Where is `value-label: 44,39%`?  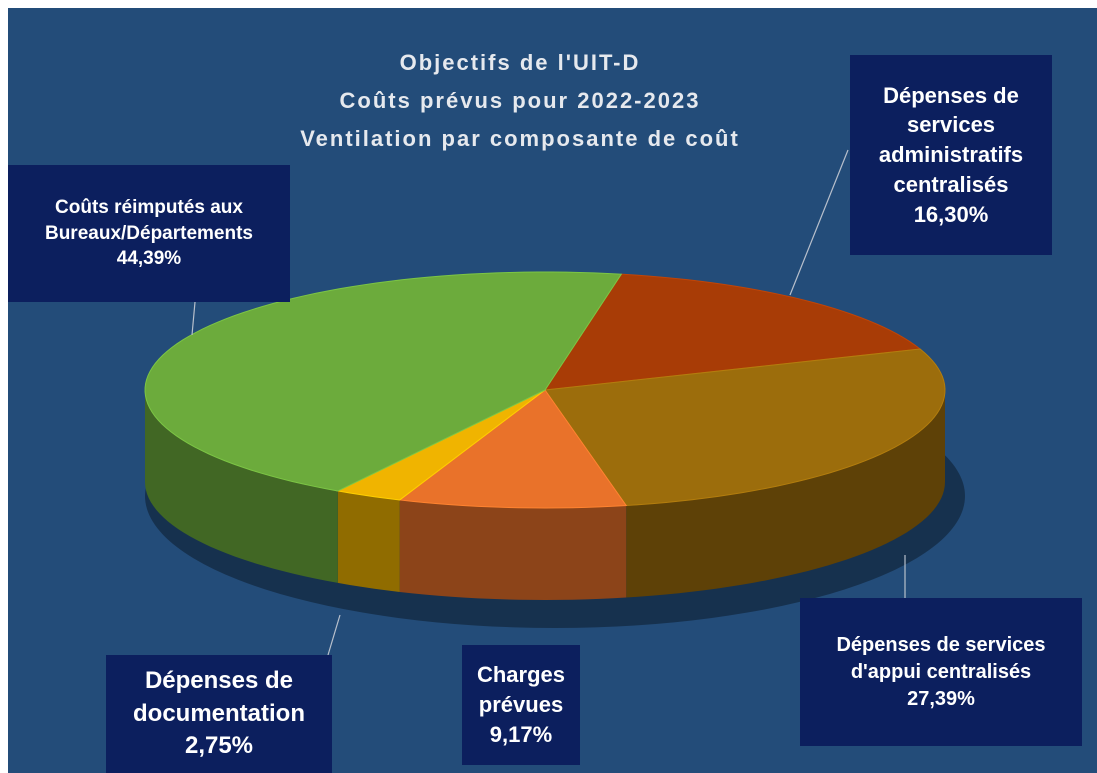
value-label: 44,39% is located at coordinates (149, 259).